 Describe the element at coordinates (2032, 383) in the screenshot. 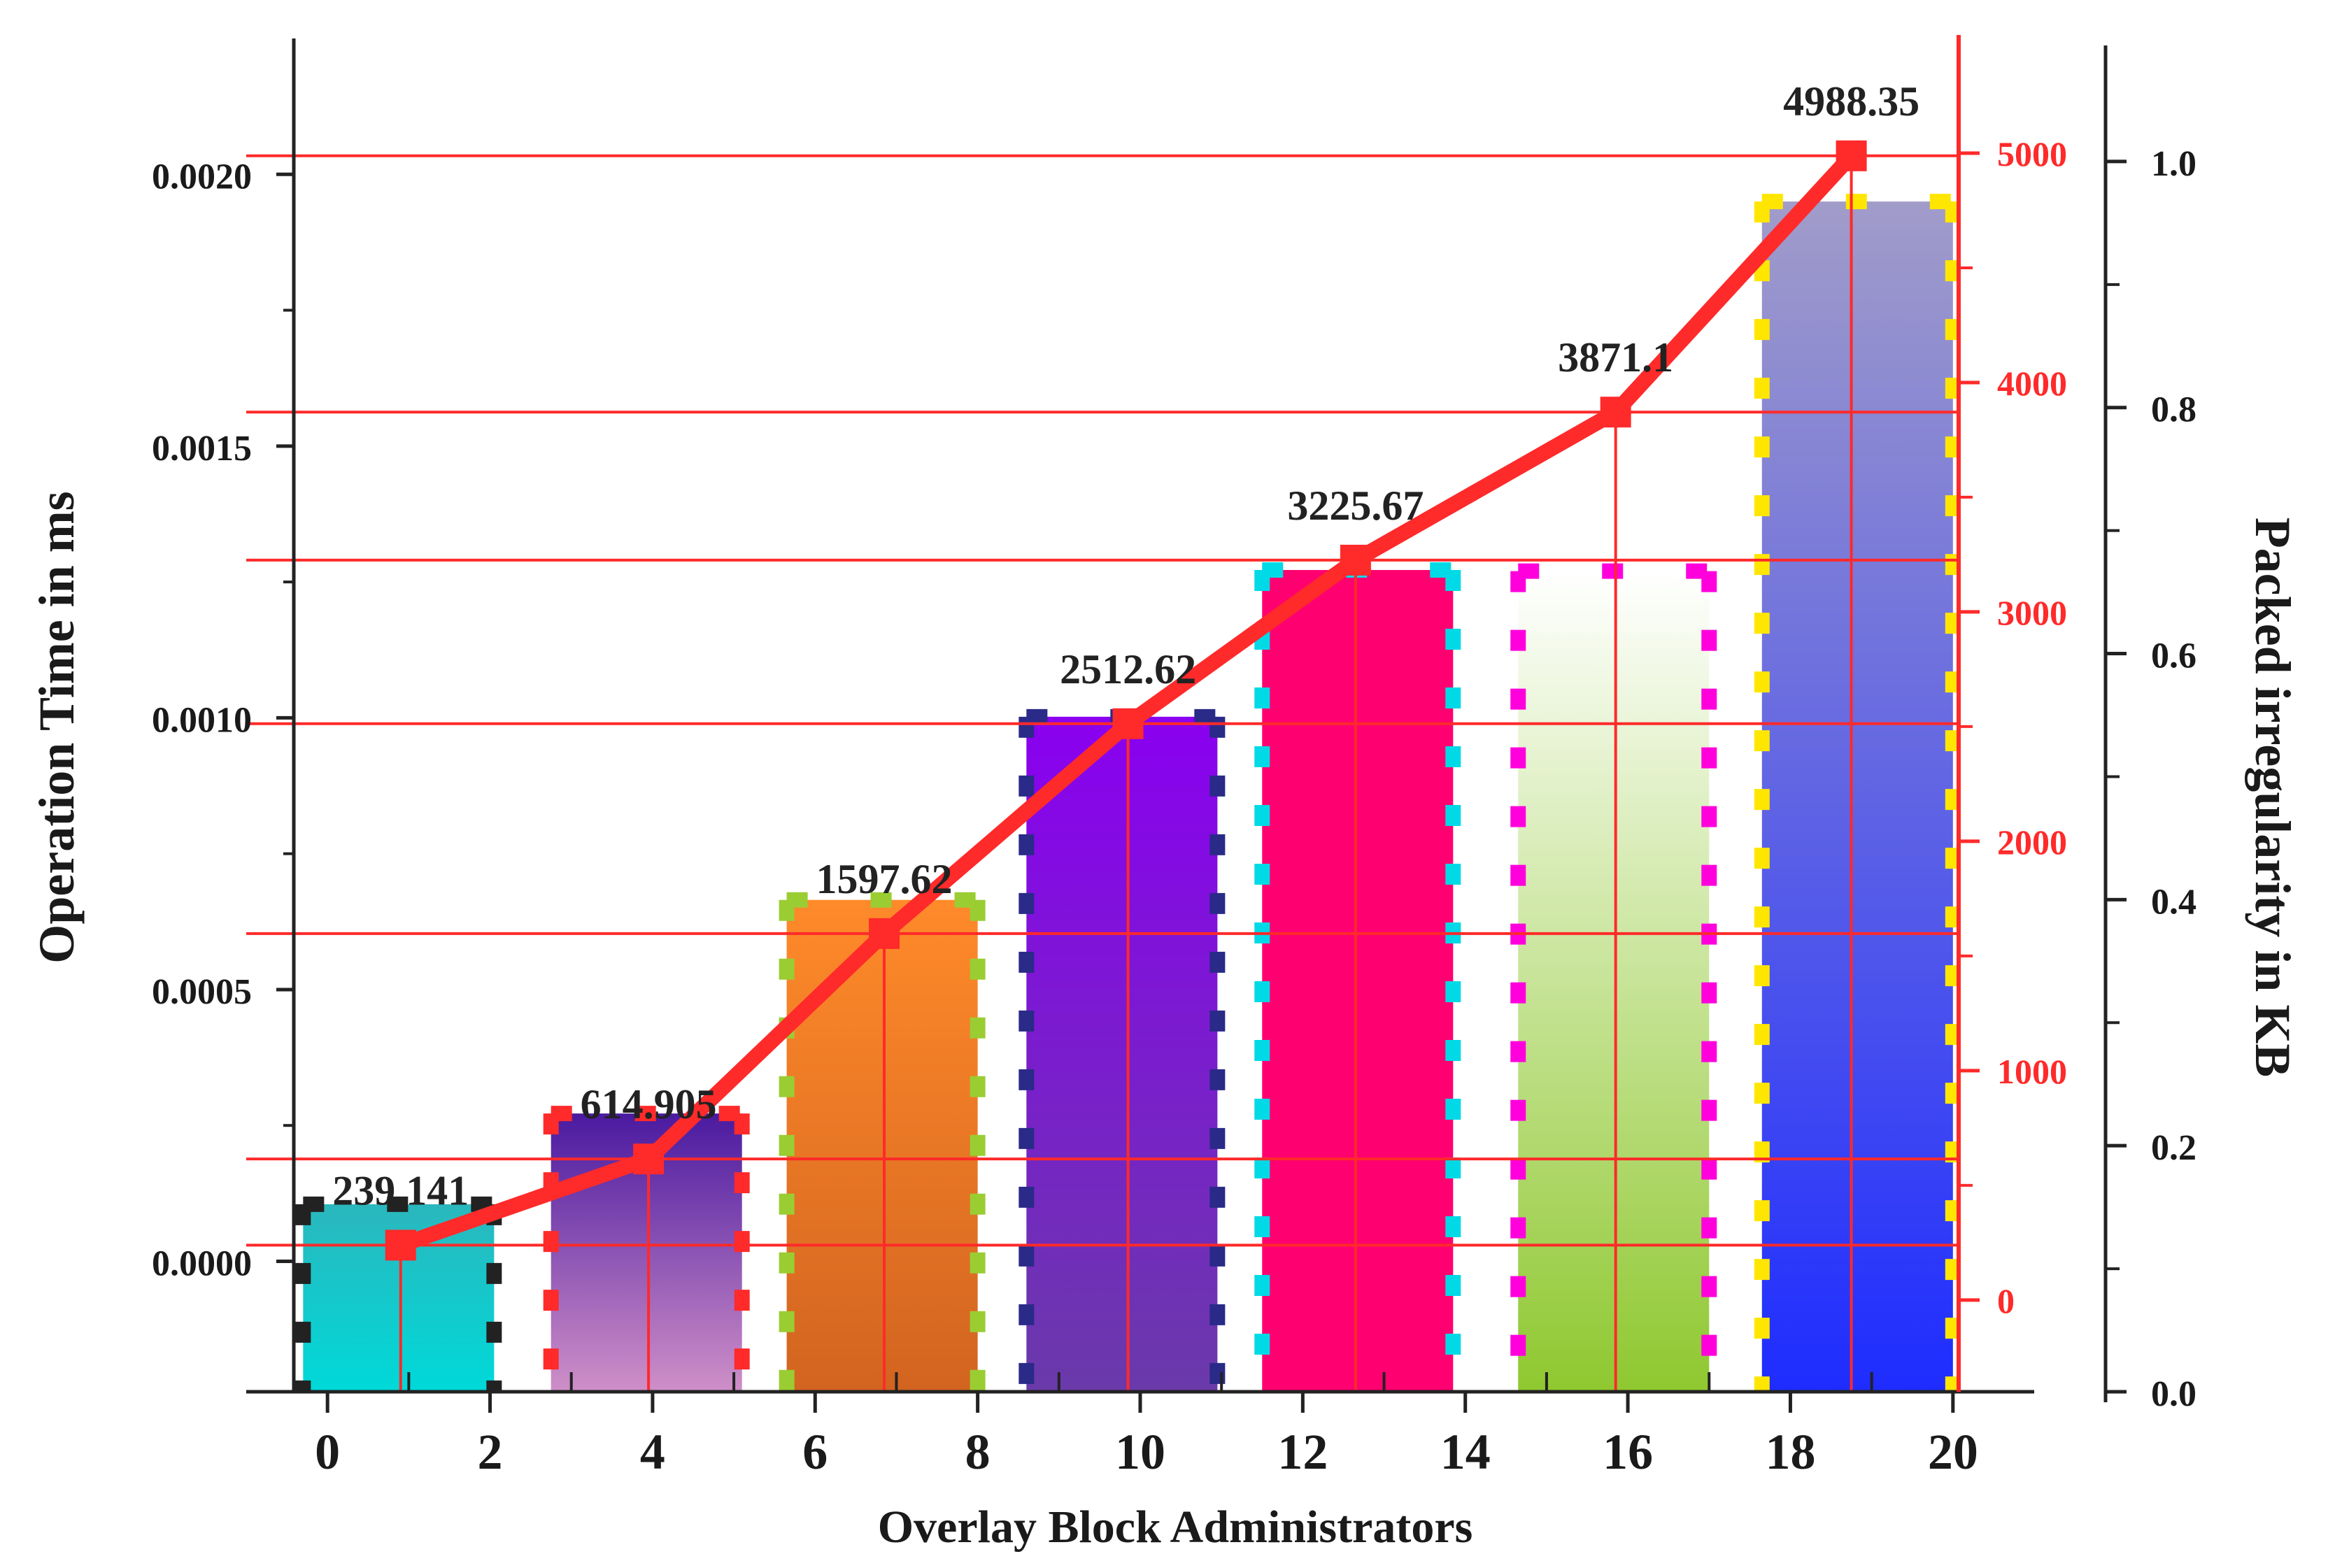

I see `red-tick-label: 4000` at that location.